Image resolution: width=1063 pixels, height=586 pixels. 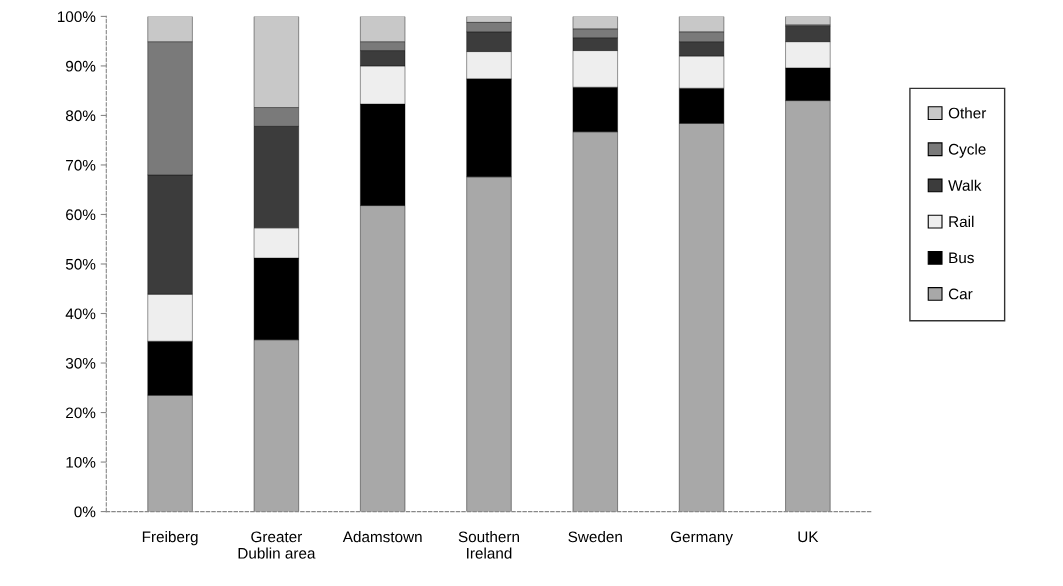 What do you see at coordinates (81, 66) in the screenshot?
I see `y-tick-label: 90%` at bounding box center [81, 66].